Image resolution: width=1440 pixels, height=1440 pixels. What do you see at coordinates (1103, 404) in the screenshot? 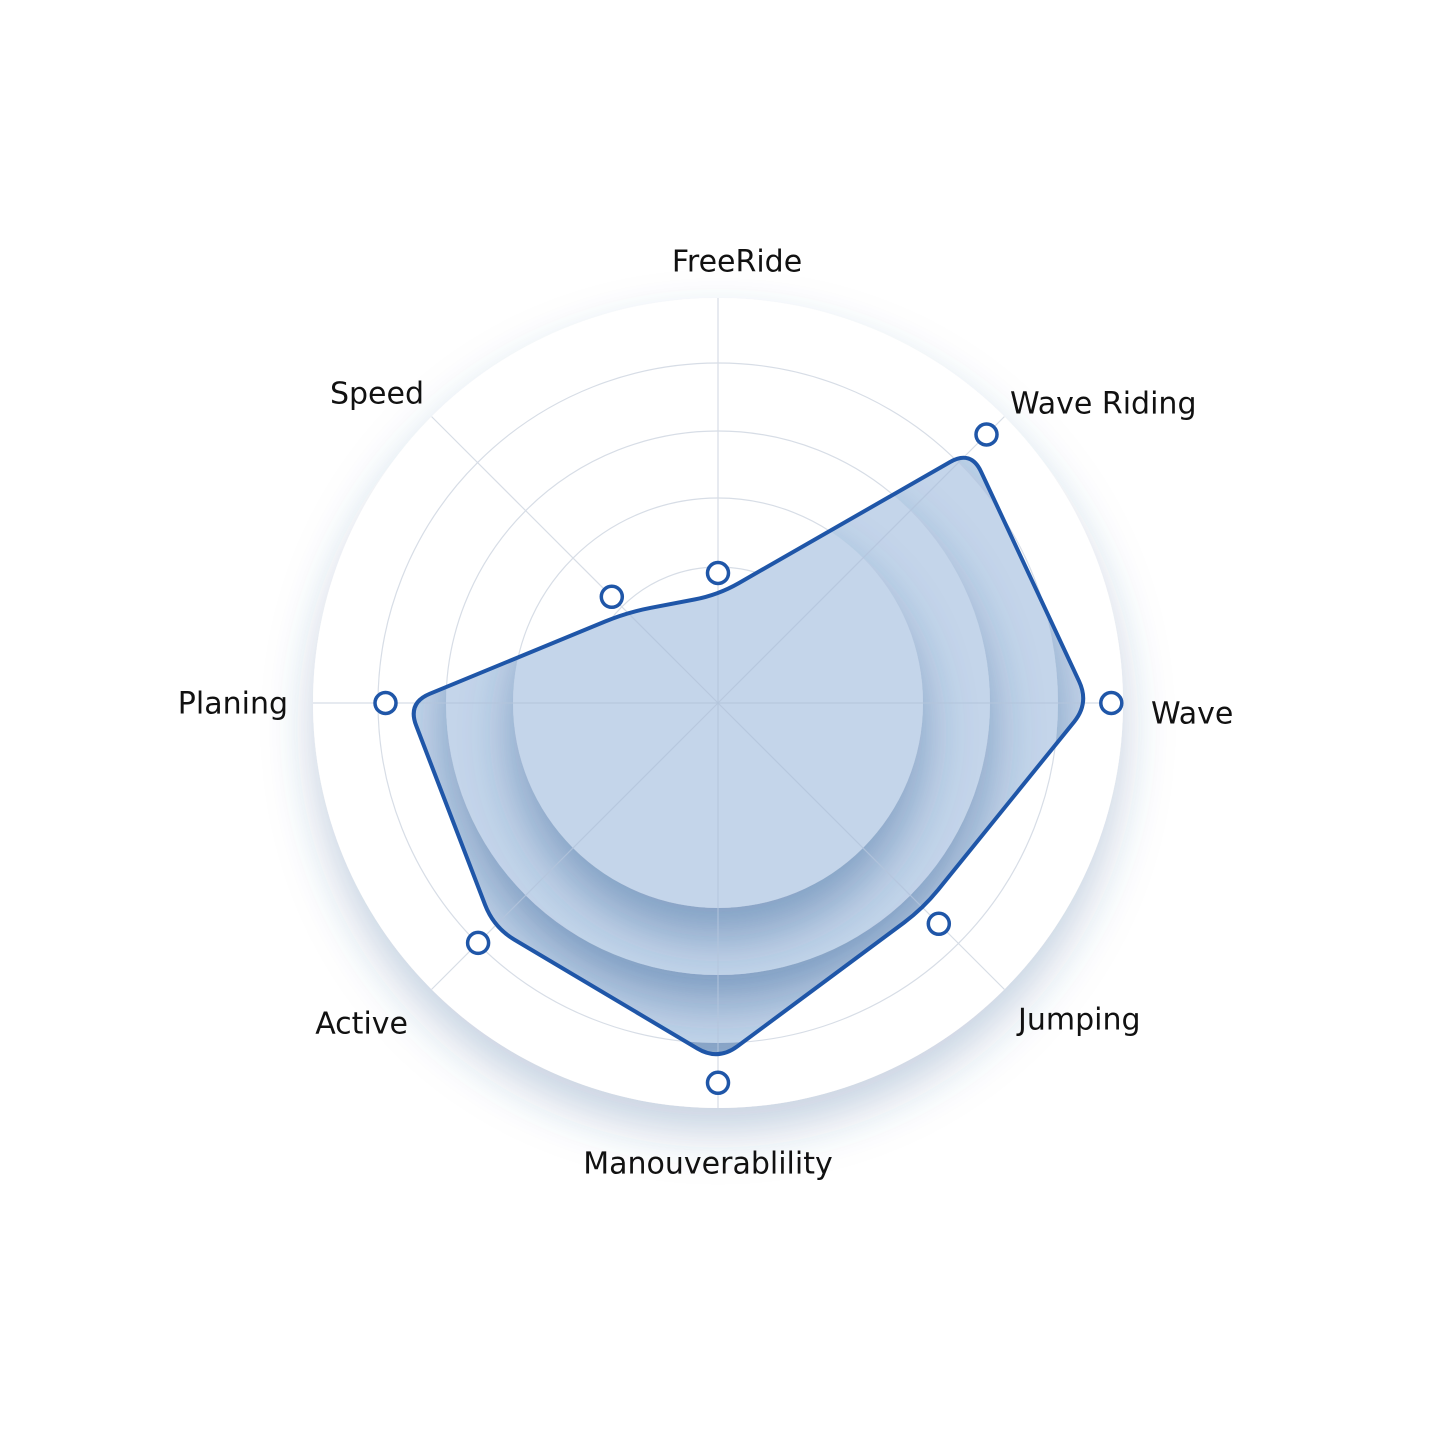
I see `axis-label: Wave Riding` at bounding box center [1103, 404].